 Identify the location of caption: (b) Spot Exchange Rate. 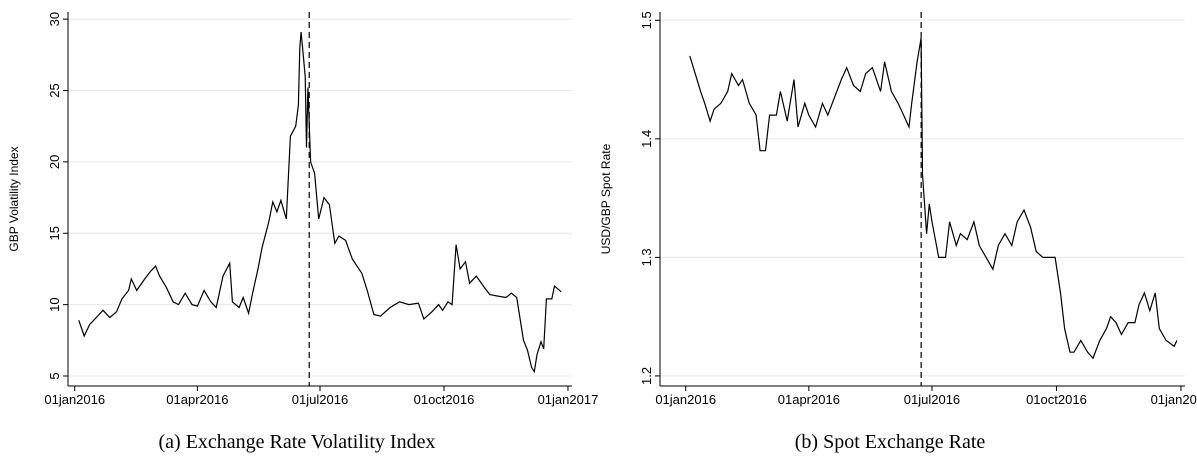
(890, 442).